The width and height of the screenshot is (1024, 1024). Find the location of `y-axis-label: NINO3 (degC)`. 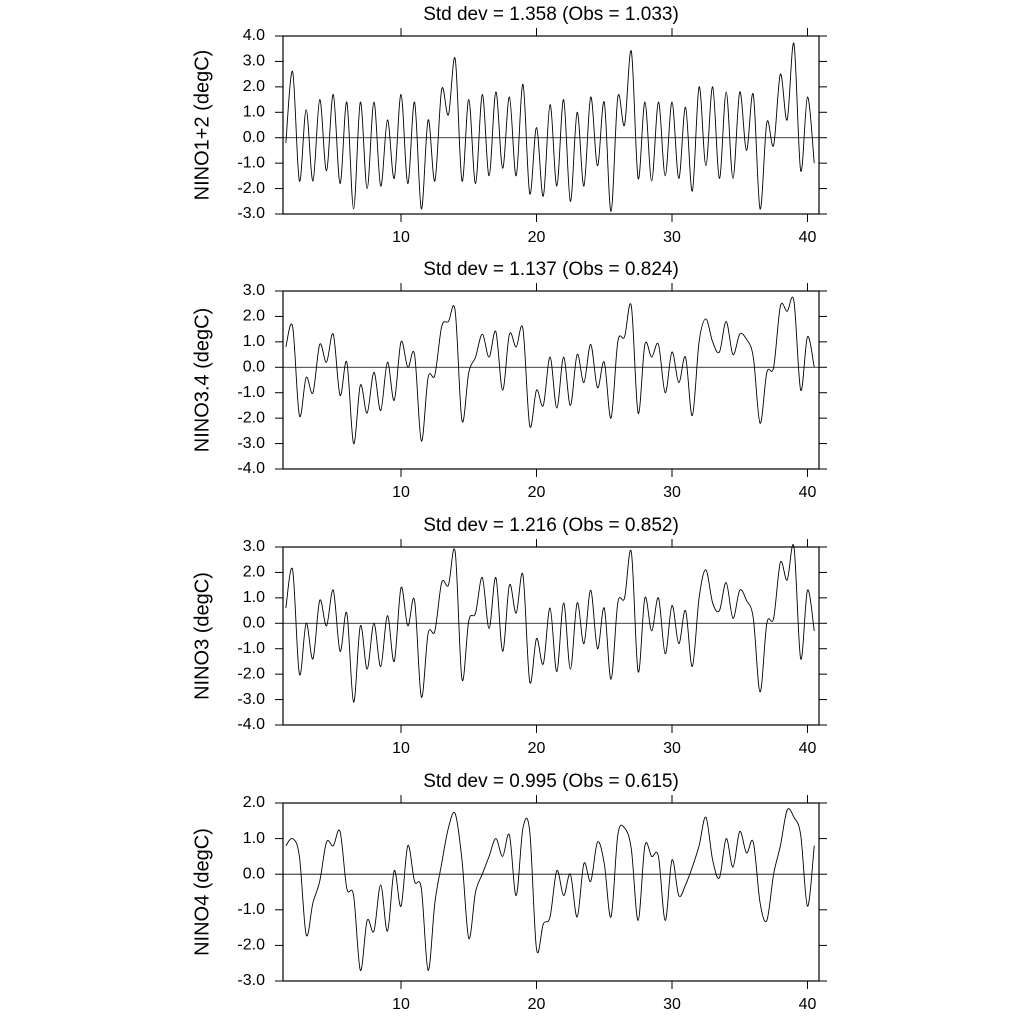

y-axis-label: NINO3 (degC) is located at coordinates (202, 636).